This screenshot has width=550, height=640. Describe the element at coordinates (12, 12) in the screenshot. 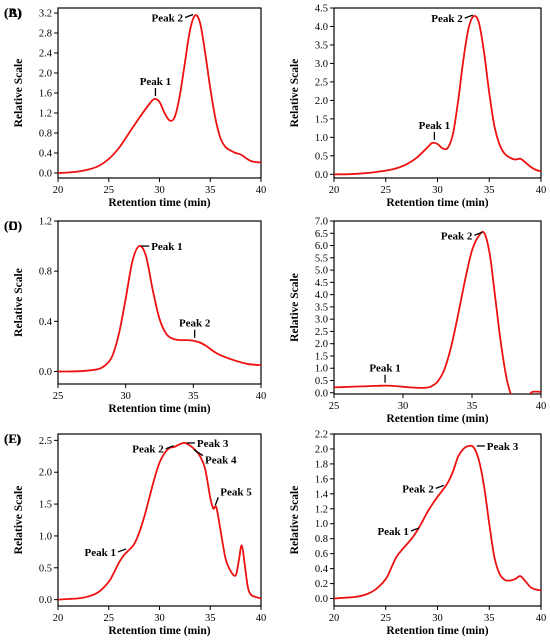

I see `panel-label: (B)` at that location.